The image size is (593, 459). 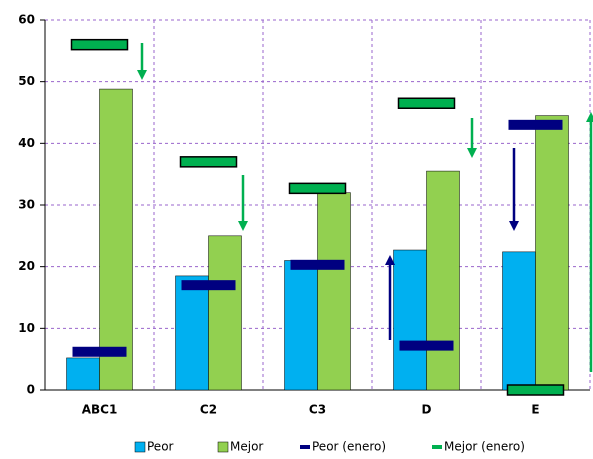 What do you see at coordinates (317, 410) in the screenshot?
I see `x-tick-label: C3` at bounding box center [317, 410].